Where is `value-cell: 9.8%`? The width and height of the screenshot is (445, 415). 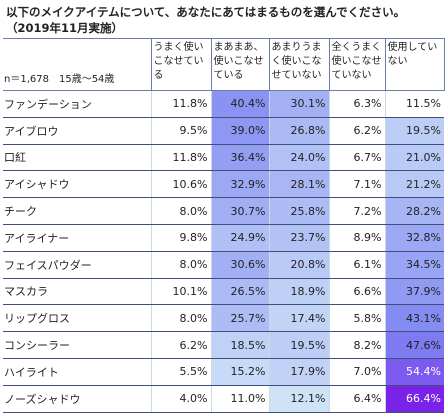
value-cell: 9.8% is located at coordinates (180, 238).